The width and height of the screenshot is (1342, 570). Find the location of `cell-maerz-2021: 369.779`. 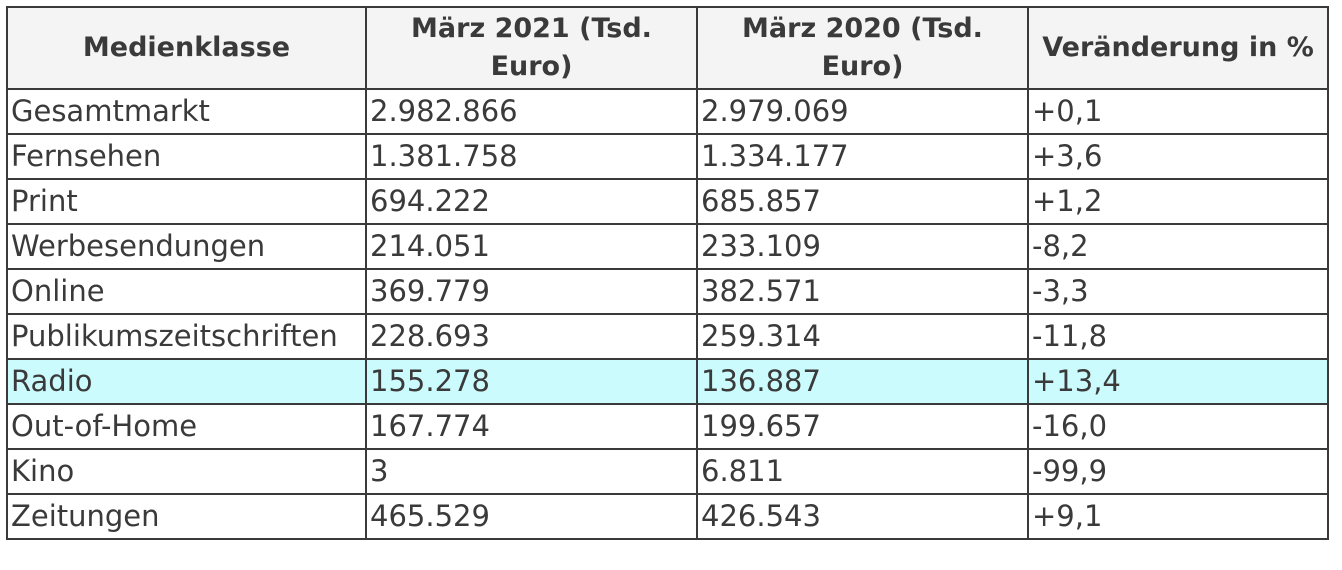

cell-maerz-2021: 369.779 is located at coordinates (531, 291).